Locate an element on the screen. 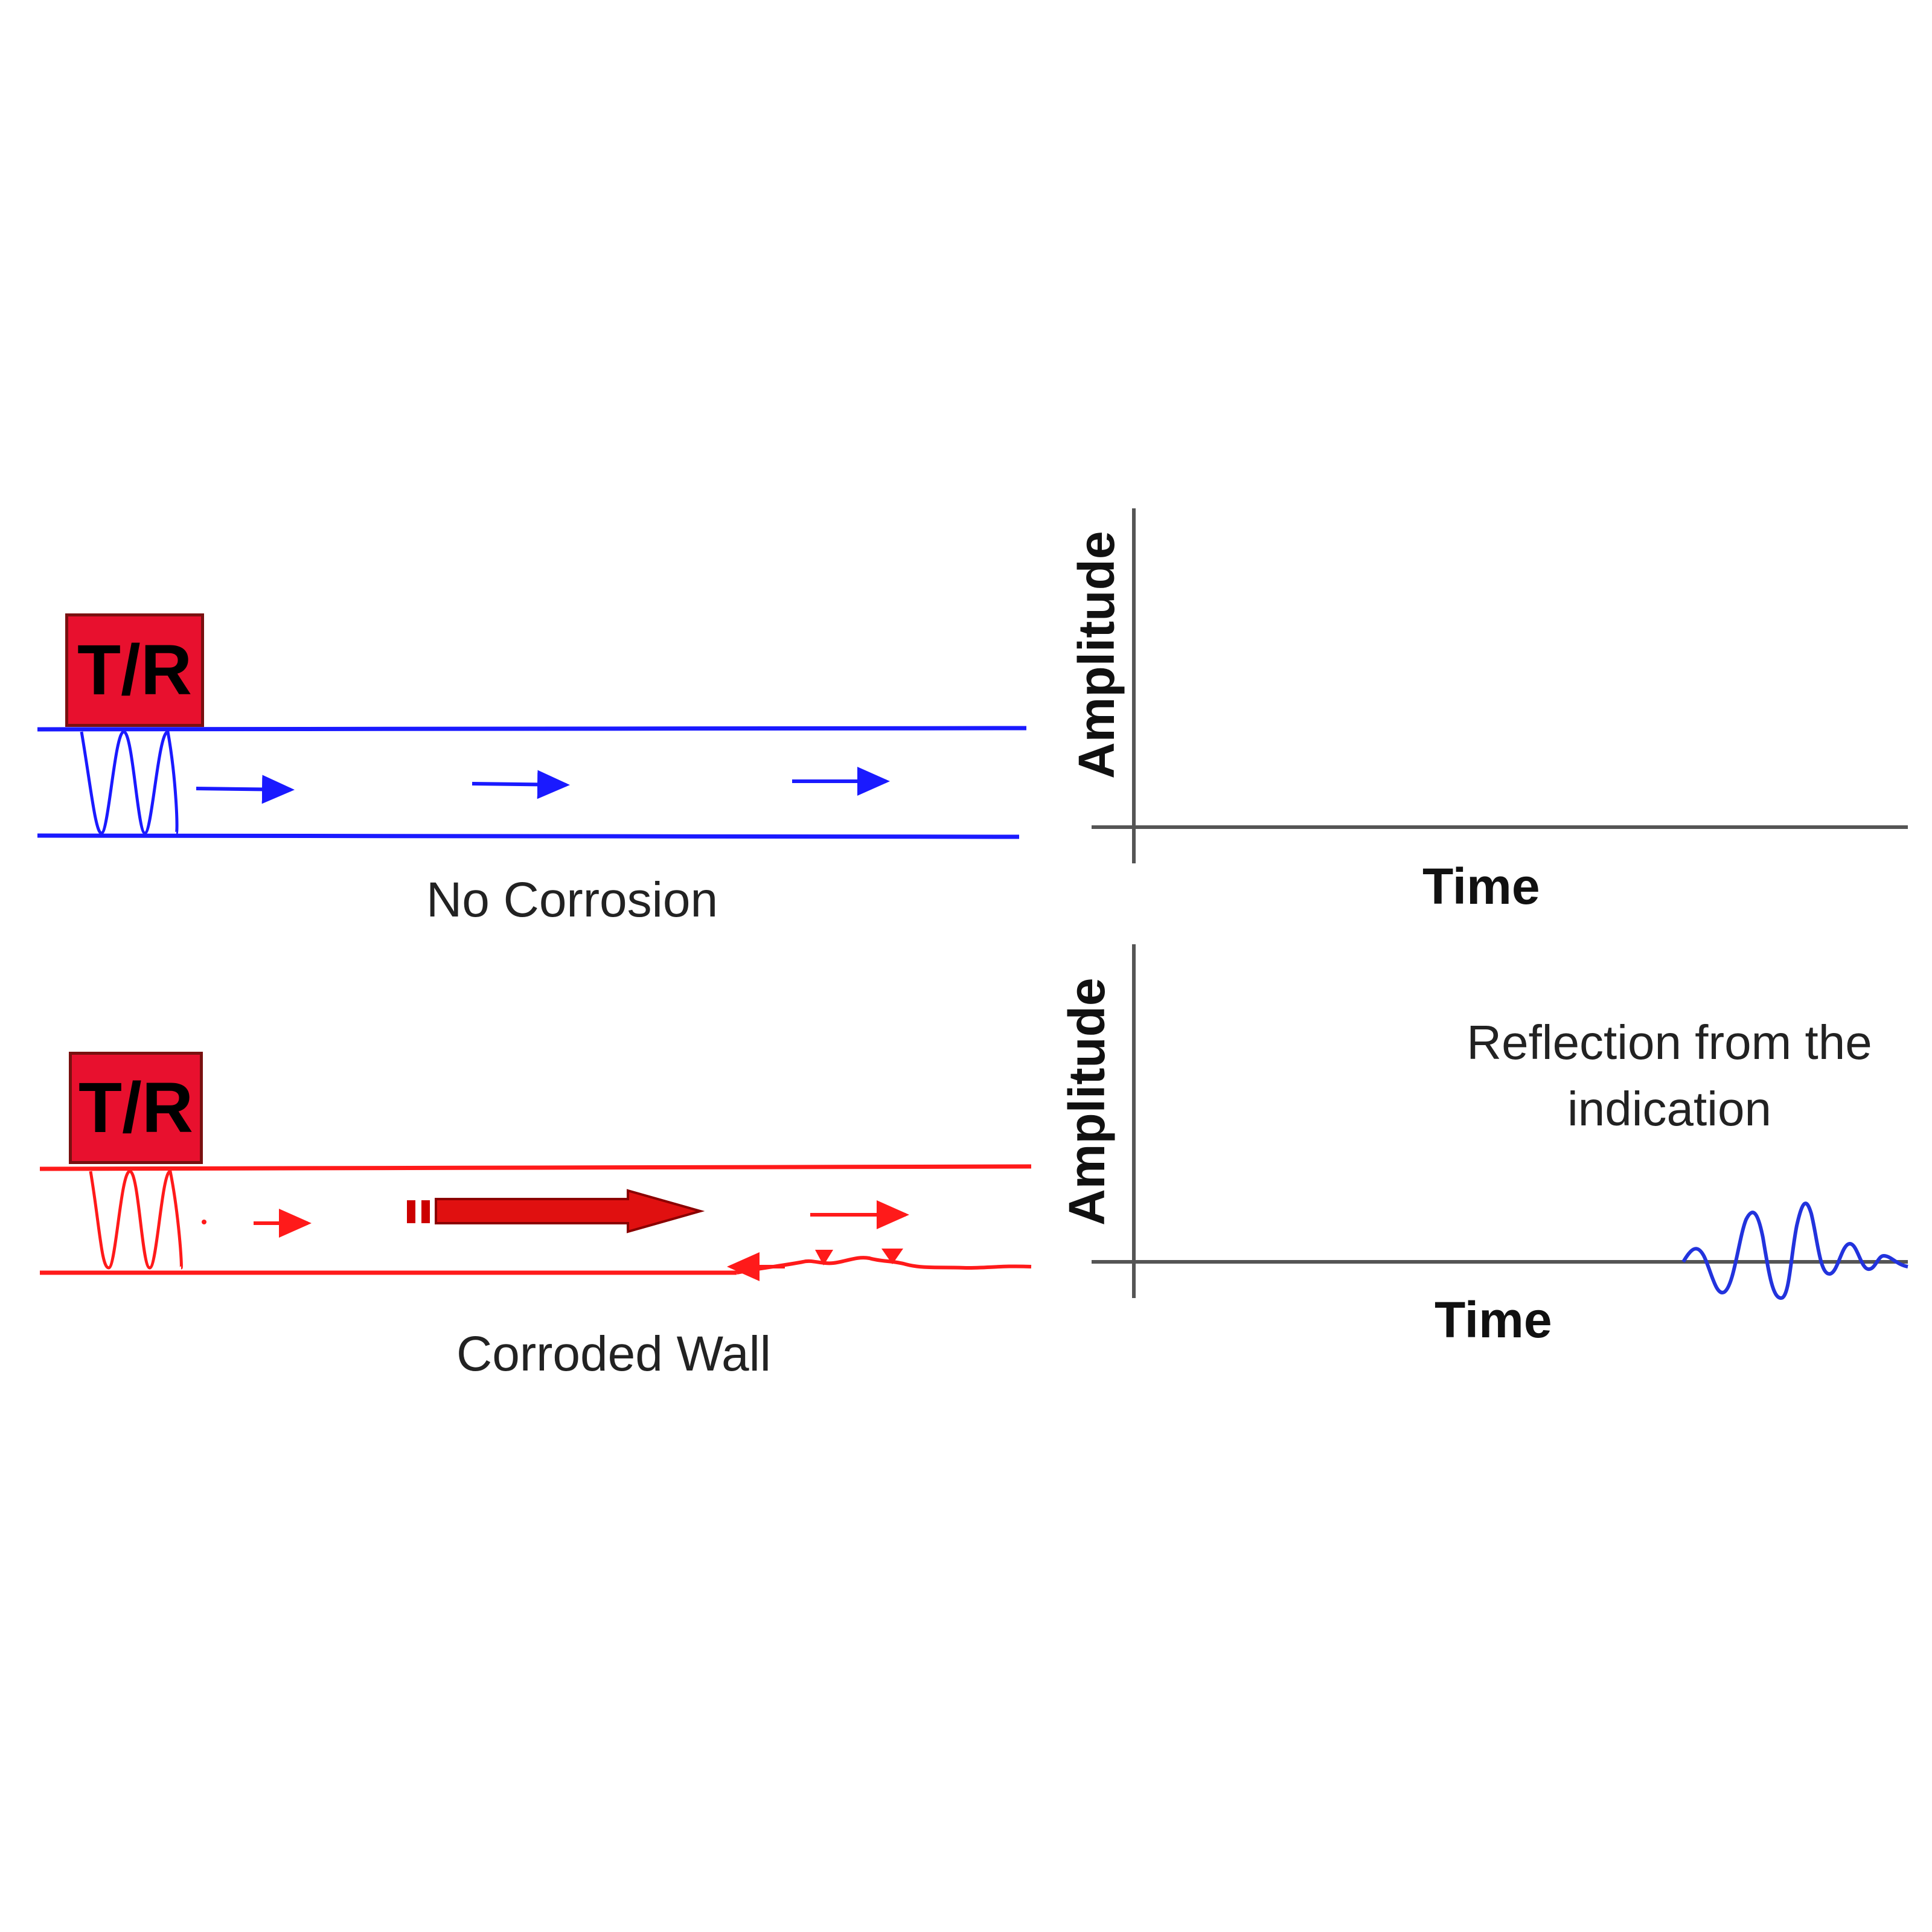  caption-no-corrosion: No Corrosion is located at coordinates (572, 900).